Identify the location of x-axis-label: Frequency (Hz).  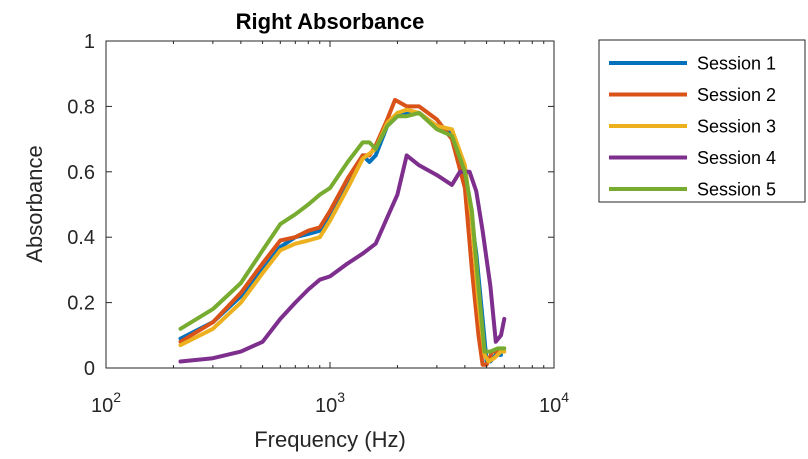
(330, 439).